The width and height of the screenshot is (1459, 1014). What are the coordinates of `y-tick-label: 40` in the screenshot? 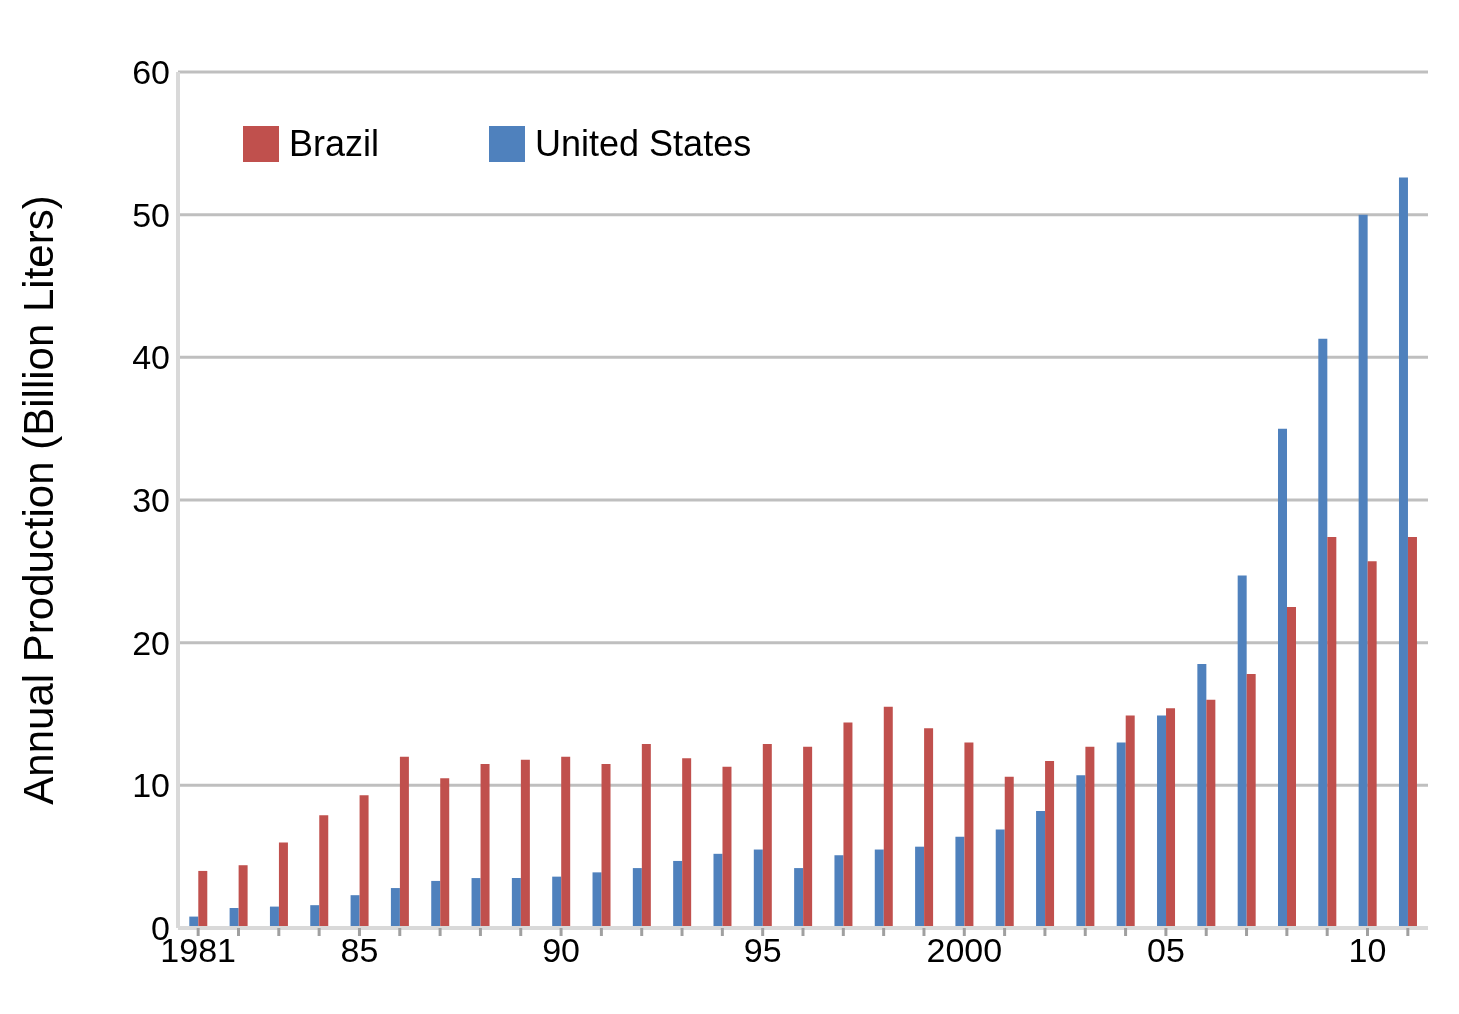 It's located at (151, 357).